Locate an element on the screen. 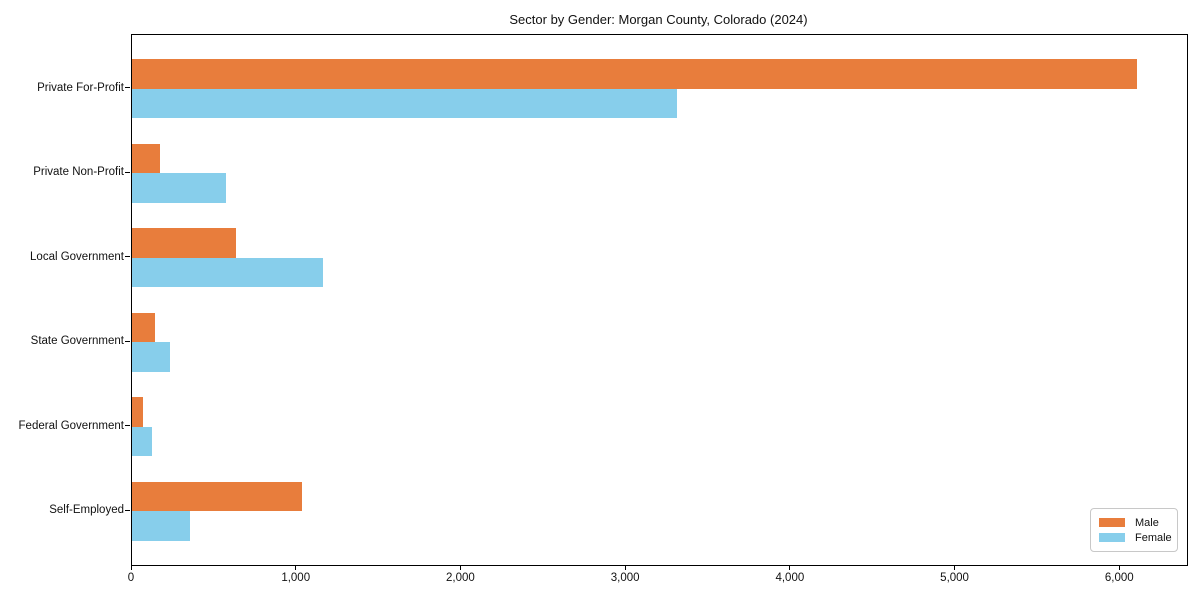 This screenshot has height=600, width=1200. legend: Male Female is located at coordinates (1134, 530).